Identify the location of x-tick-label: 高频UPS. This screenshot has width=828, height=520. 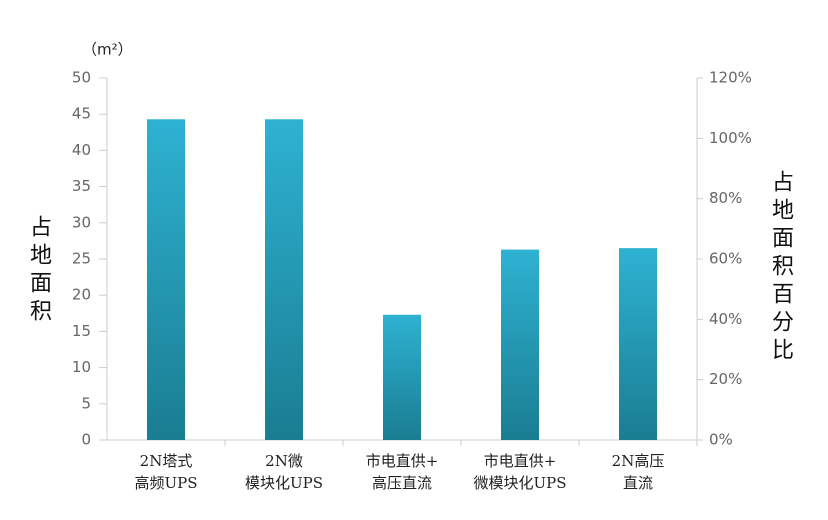
(165, 483).